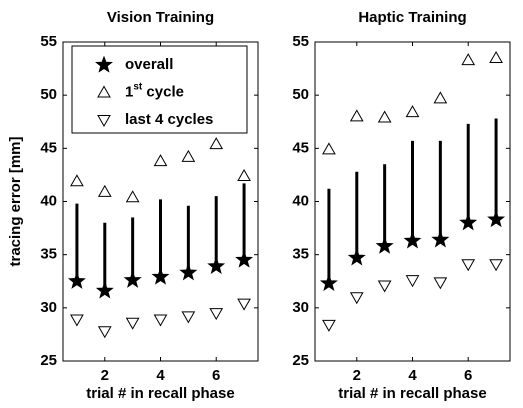 This screenshot has height=408, width=523. Describe the element at coordinates (15, 201) in the screenshot. I see `y-axis-label: tracing error [mm]` at that location.